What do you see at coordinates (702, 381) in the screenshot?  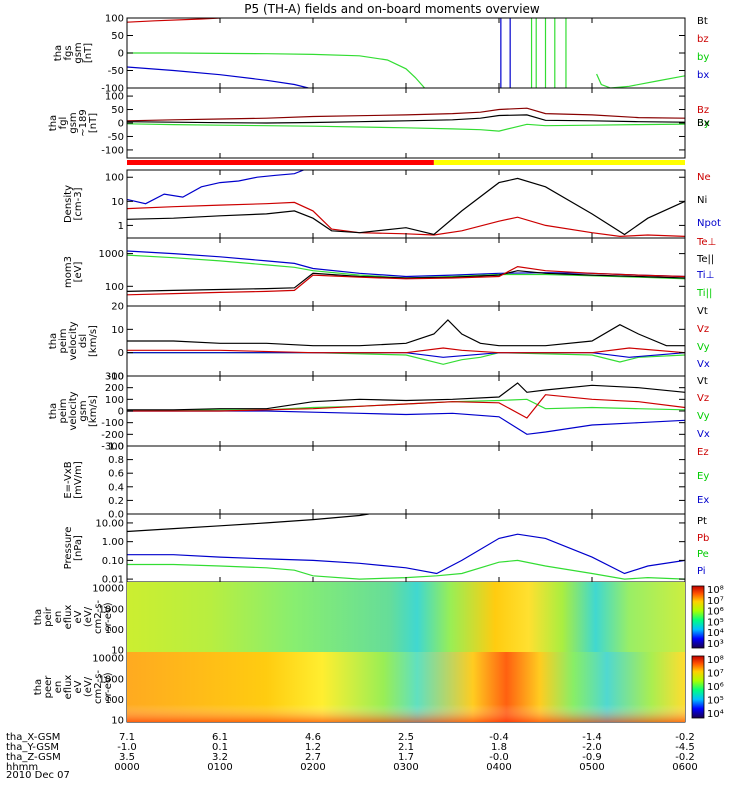 I see `legend-Vt: Vt` at bounding box center [702, 381].